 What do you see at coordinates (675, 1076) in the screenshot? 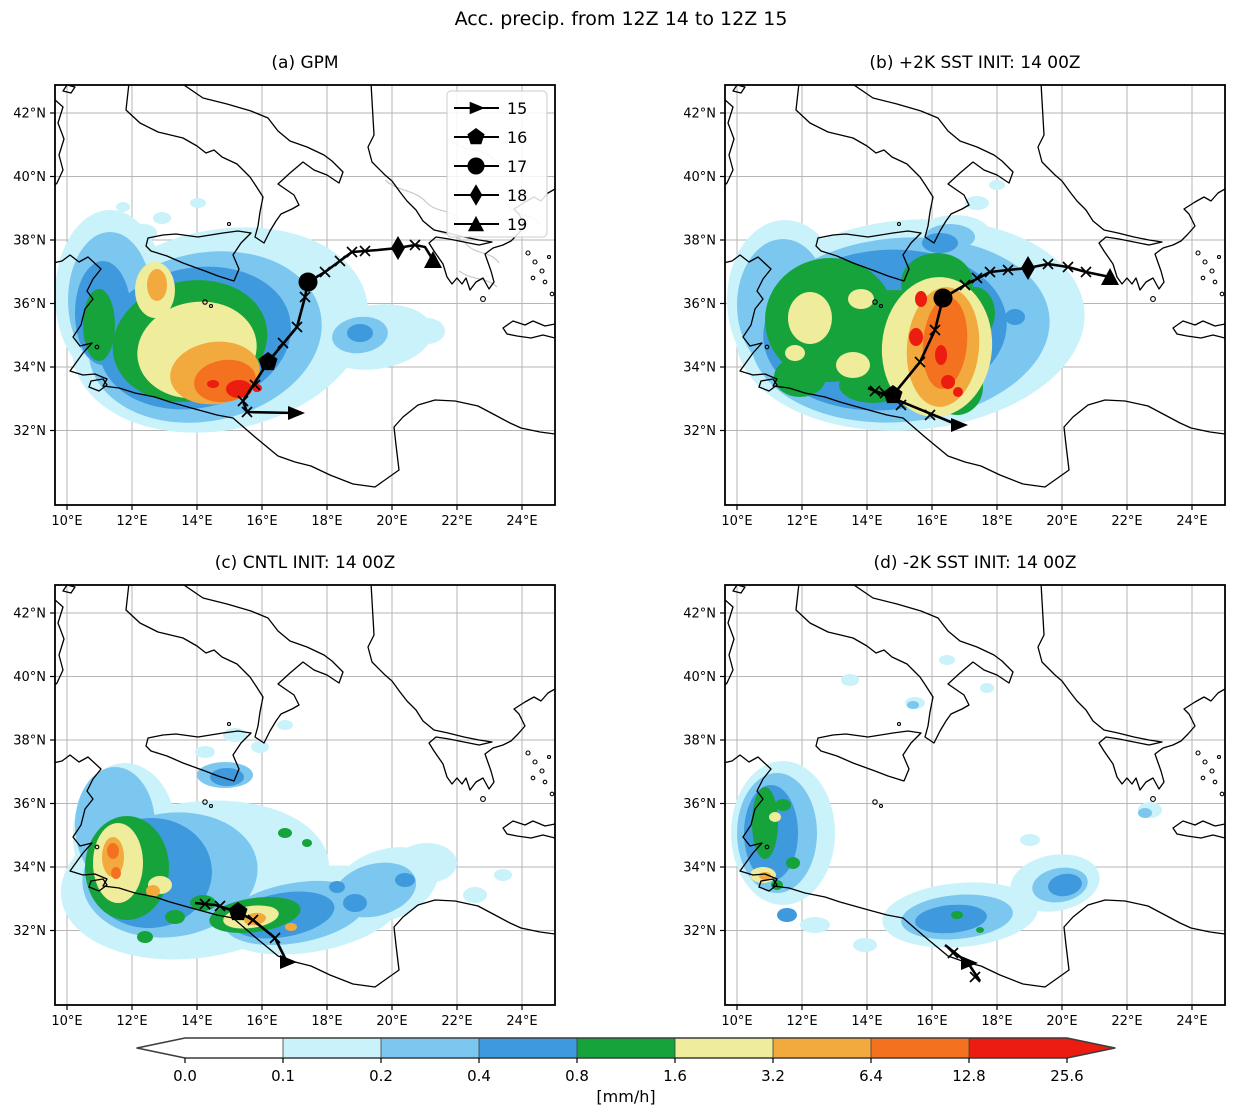
I see `colorbar-tick-label: 1.6` at bounding box center [675, 1076].